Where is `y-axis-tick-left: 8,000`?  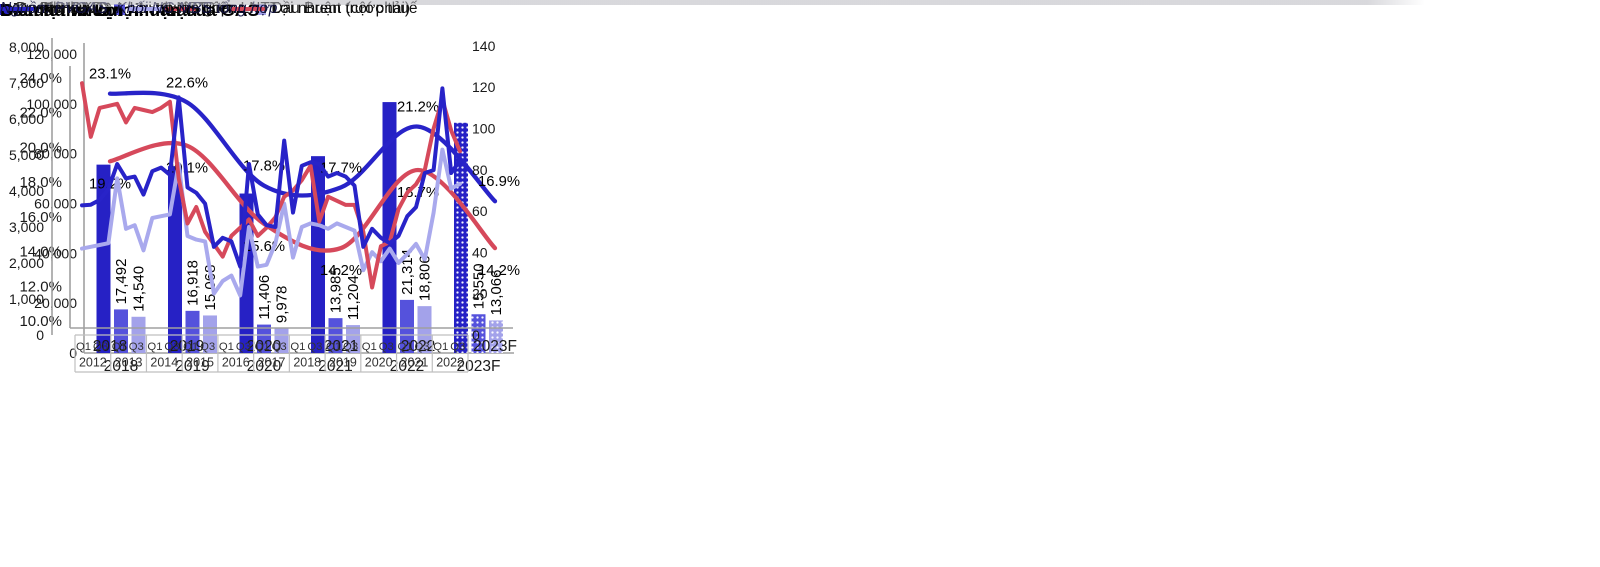 y-axis-tick-left: 8,000 is located at coordinates (26, 47).